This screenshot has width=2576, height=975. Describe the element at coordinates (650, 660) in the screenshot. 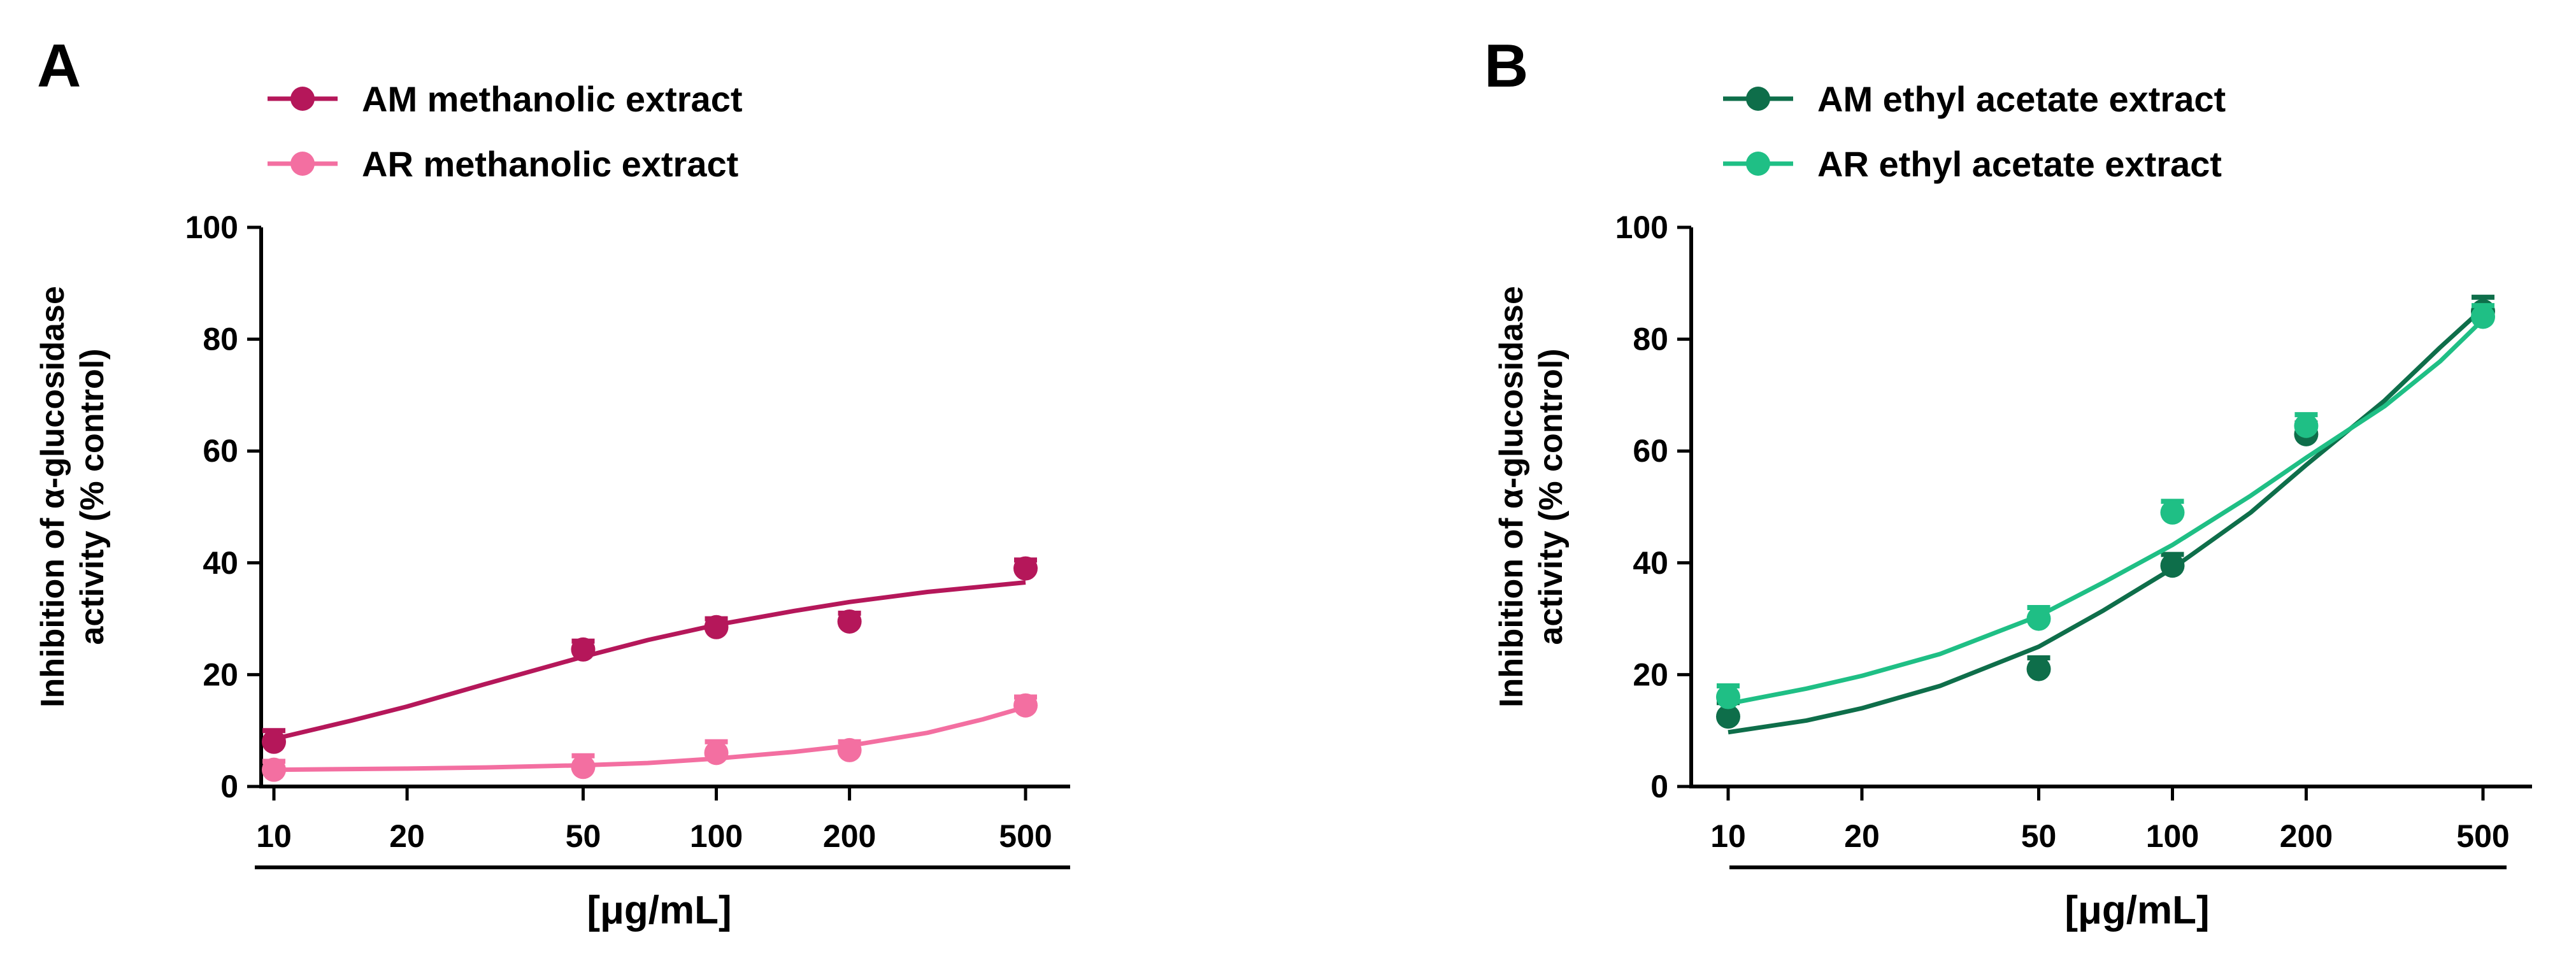

I see `fit-curve-a-s1` at that location.